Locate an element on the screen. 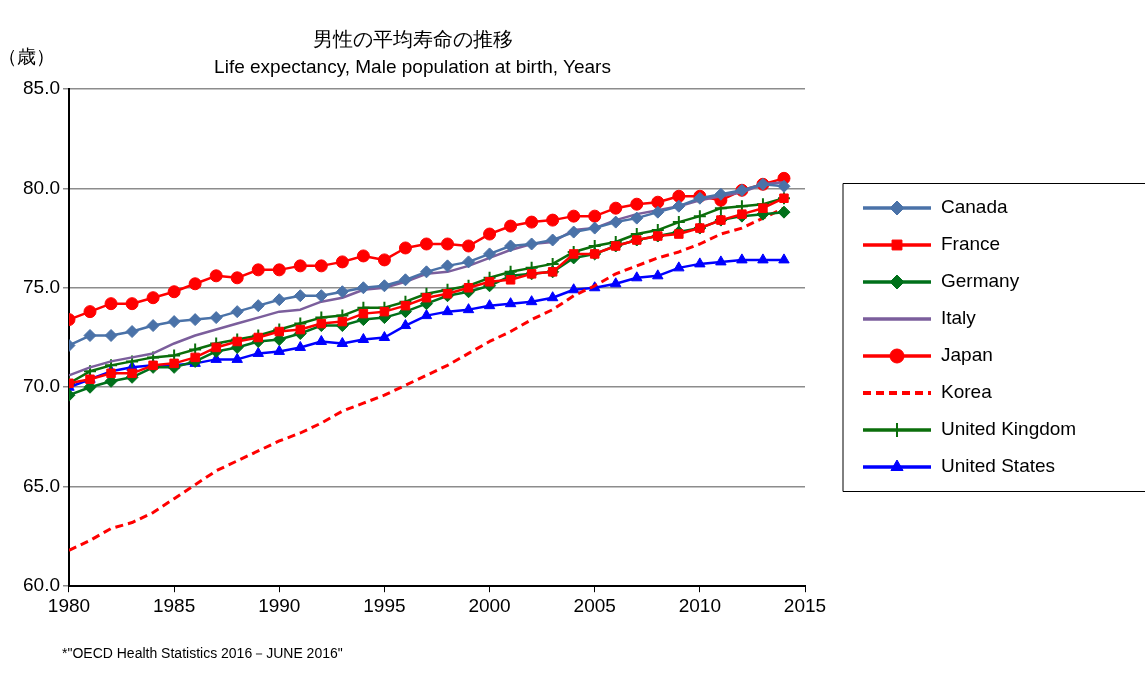 Image resolution: width=1145 pixels, height=681 pixels. legend-label: United States is located at coordinates (998, 466).